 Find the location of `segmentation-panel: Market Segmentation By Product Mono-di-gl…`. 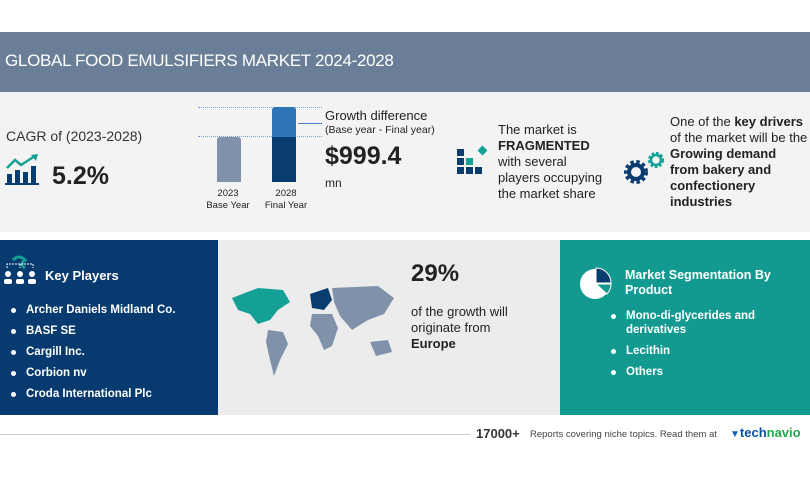

segmentation-panel: Market Segmentation By Product Mono-di-gl… is located at coordinates (685, 327).